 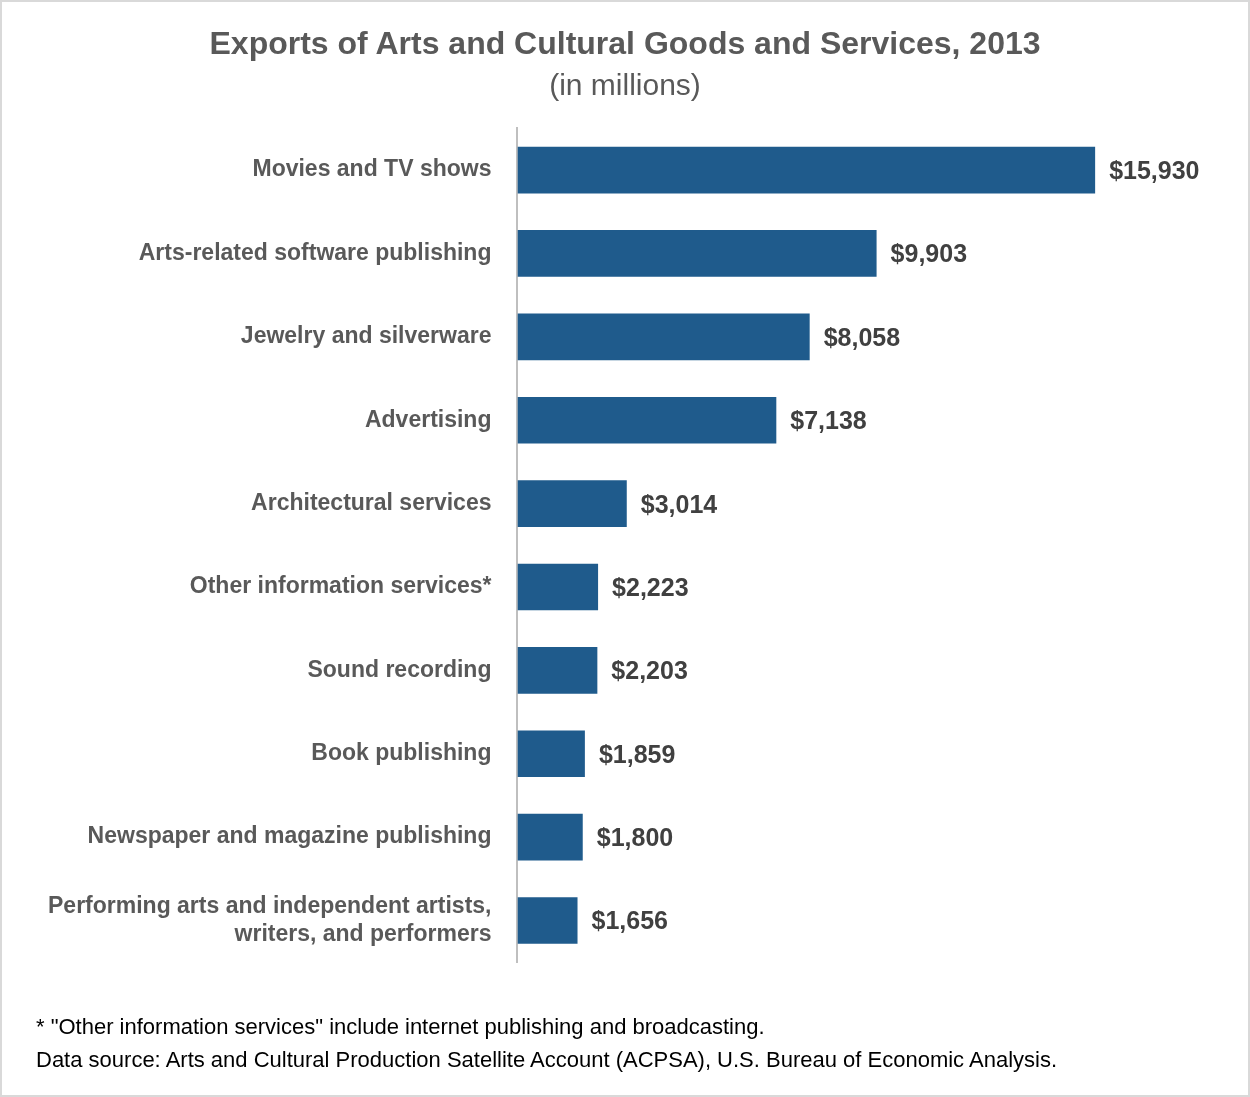 I want to click on y-tick-label: Jewelry and silverware, so click(x=366, y=335).